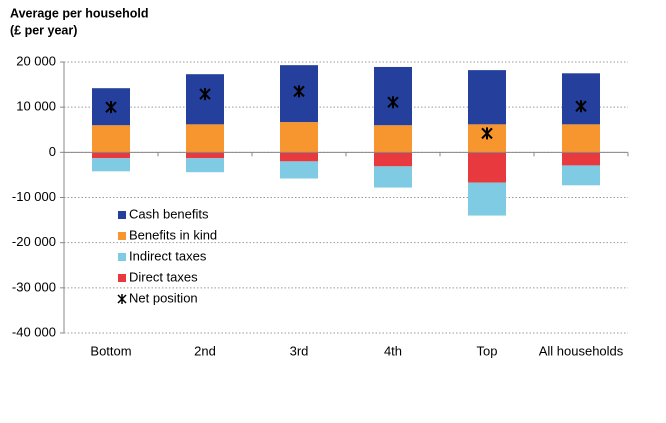  Describe the element at coordinates (43, 30) in the screenshot. I see `y-axis-unit: (£ per year)` at that location.